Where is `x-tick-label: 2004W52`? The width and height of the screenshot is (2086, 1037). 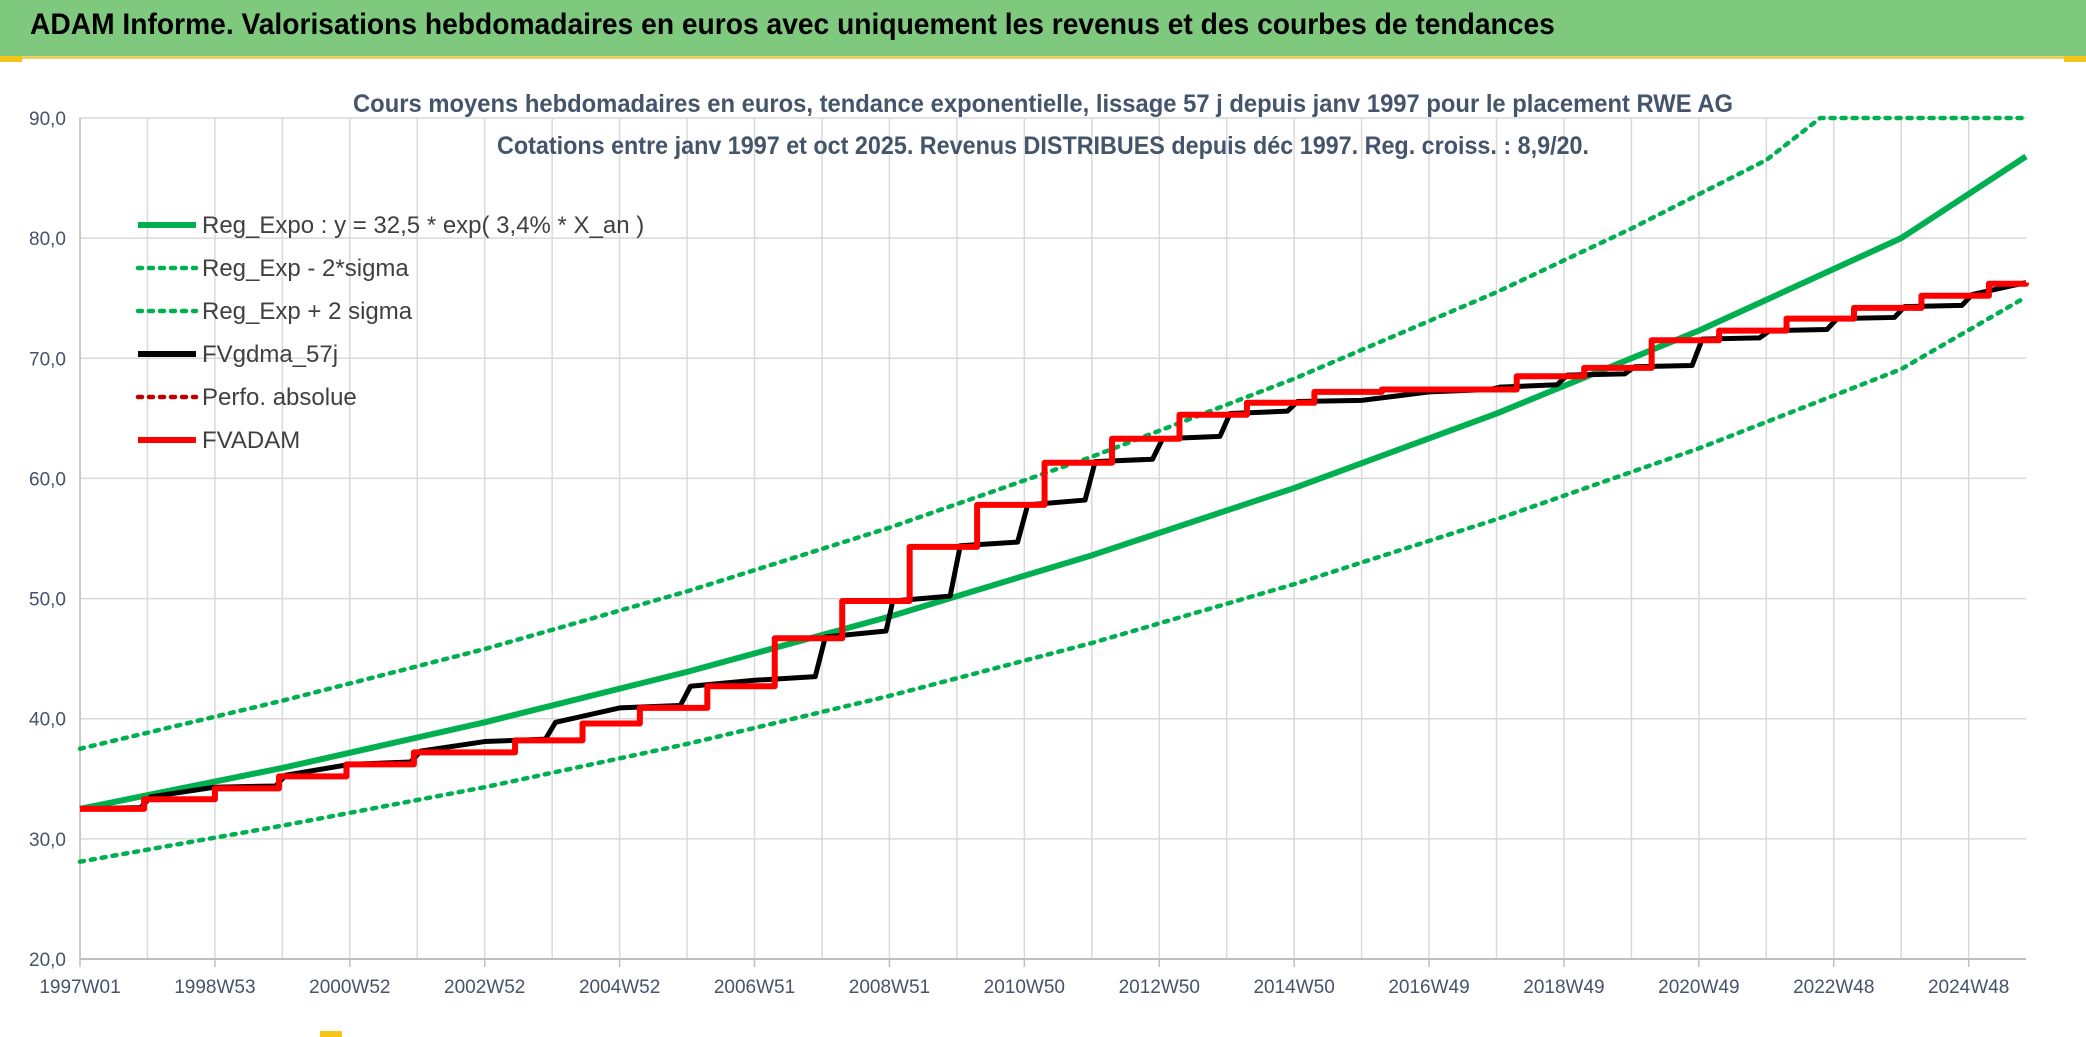
x-tick-label: 2004W52 is located at coordinates (619, 987).